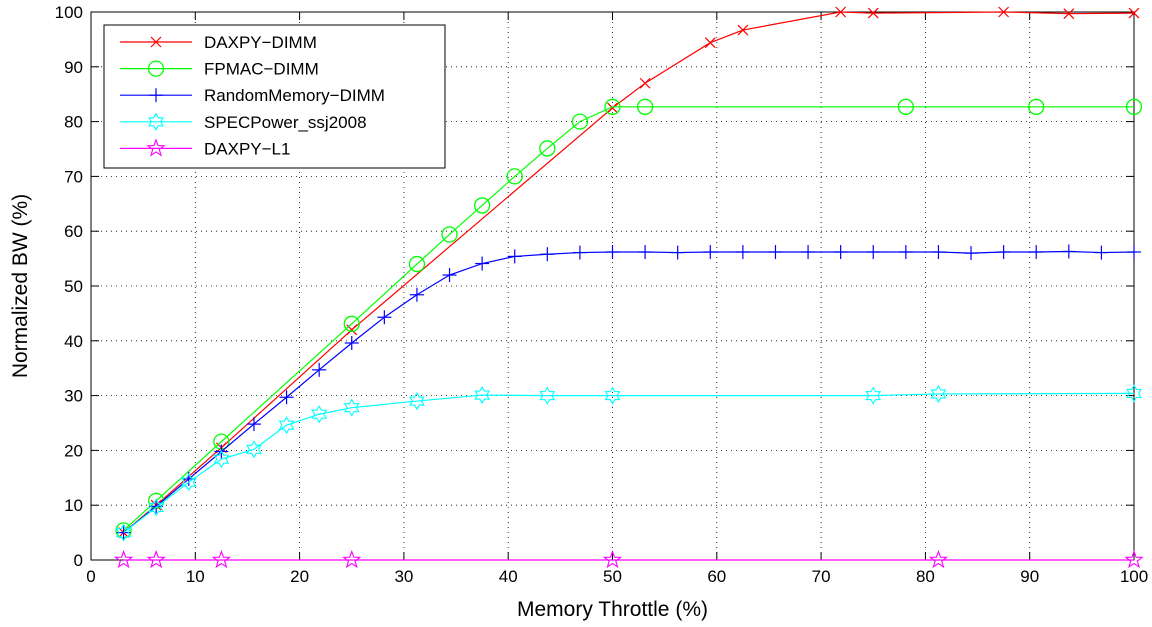 The height and width of the screenshot is (627, 1152). What do you see at coordinates (195, 576) in the screenshot?
I see `x-tick-label: 10` at bounding box center [195, 576].